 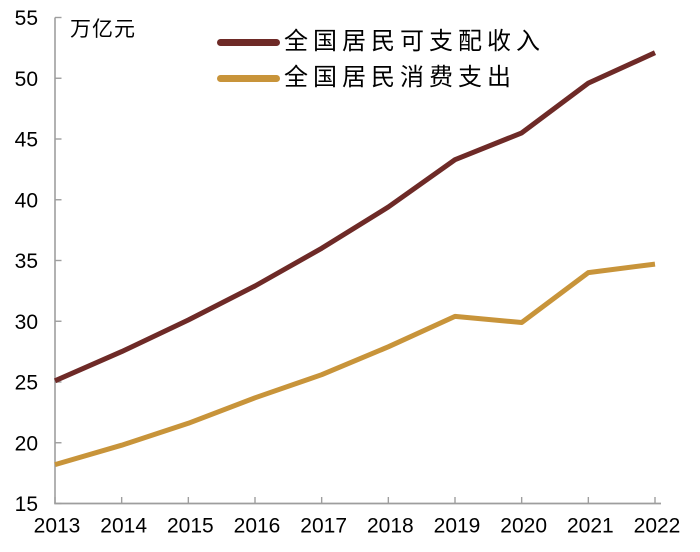 I want to click on y-tick-label: 45, so click(x=26, y=140).